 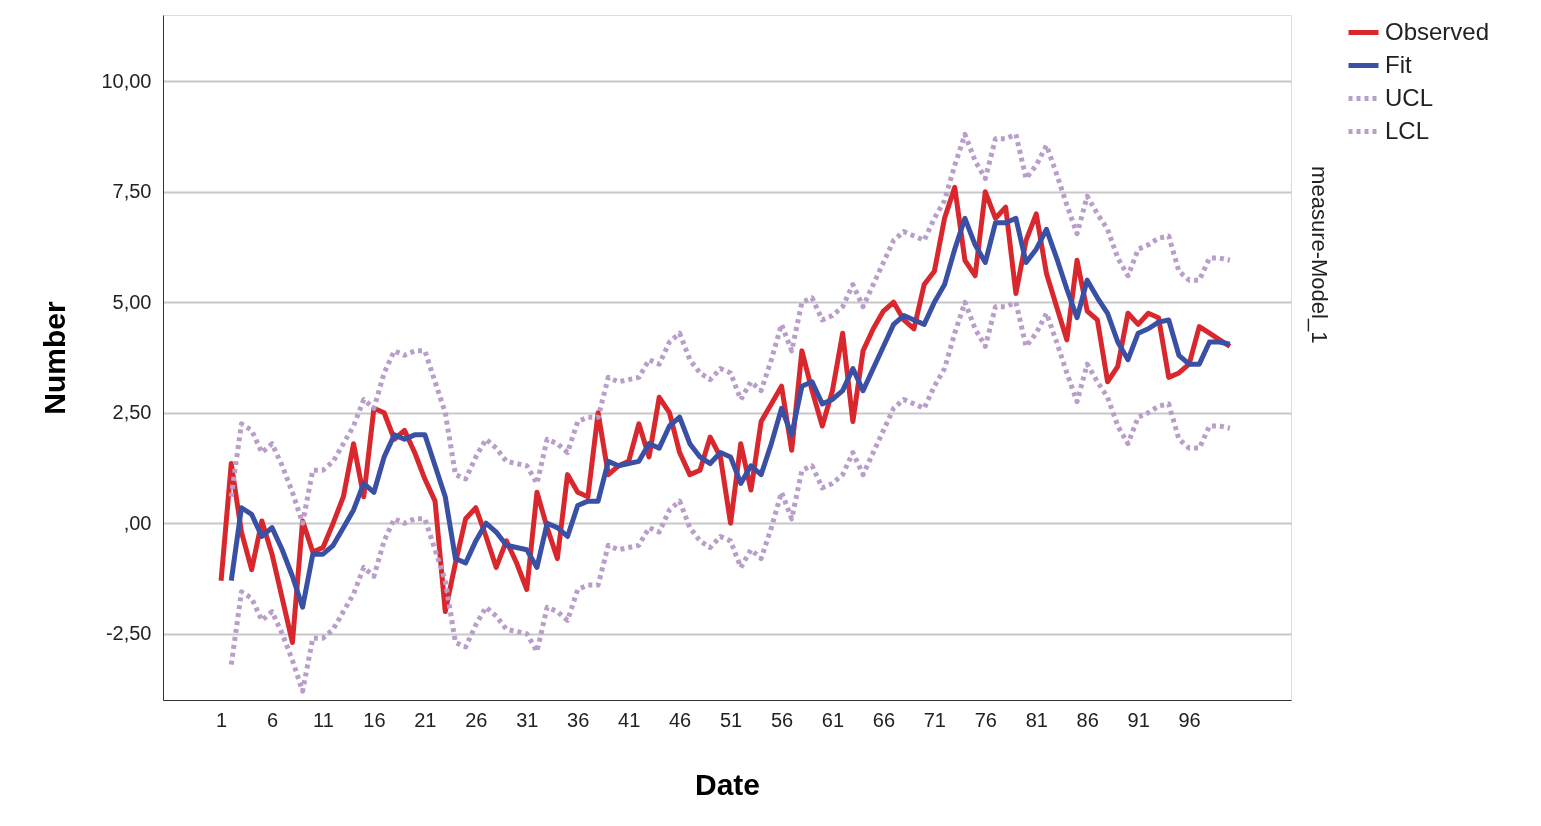 What do you see at coordinates (1398, 64) in the screenshot?
I see `legend-label: Fit` at bounding box center [1398, 64].